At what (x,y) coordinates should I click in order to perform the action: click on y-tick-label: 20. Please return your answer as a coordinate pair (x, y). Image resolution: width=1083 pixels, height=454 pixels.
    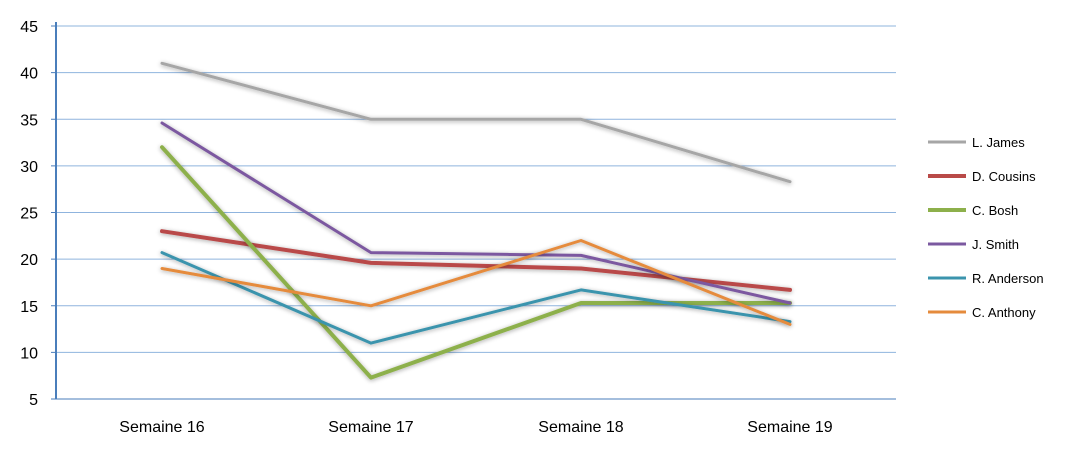
    Looking at the image, I should click on (29, 260).